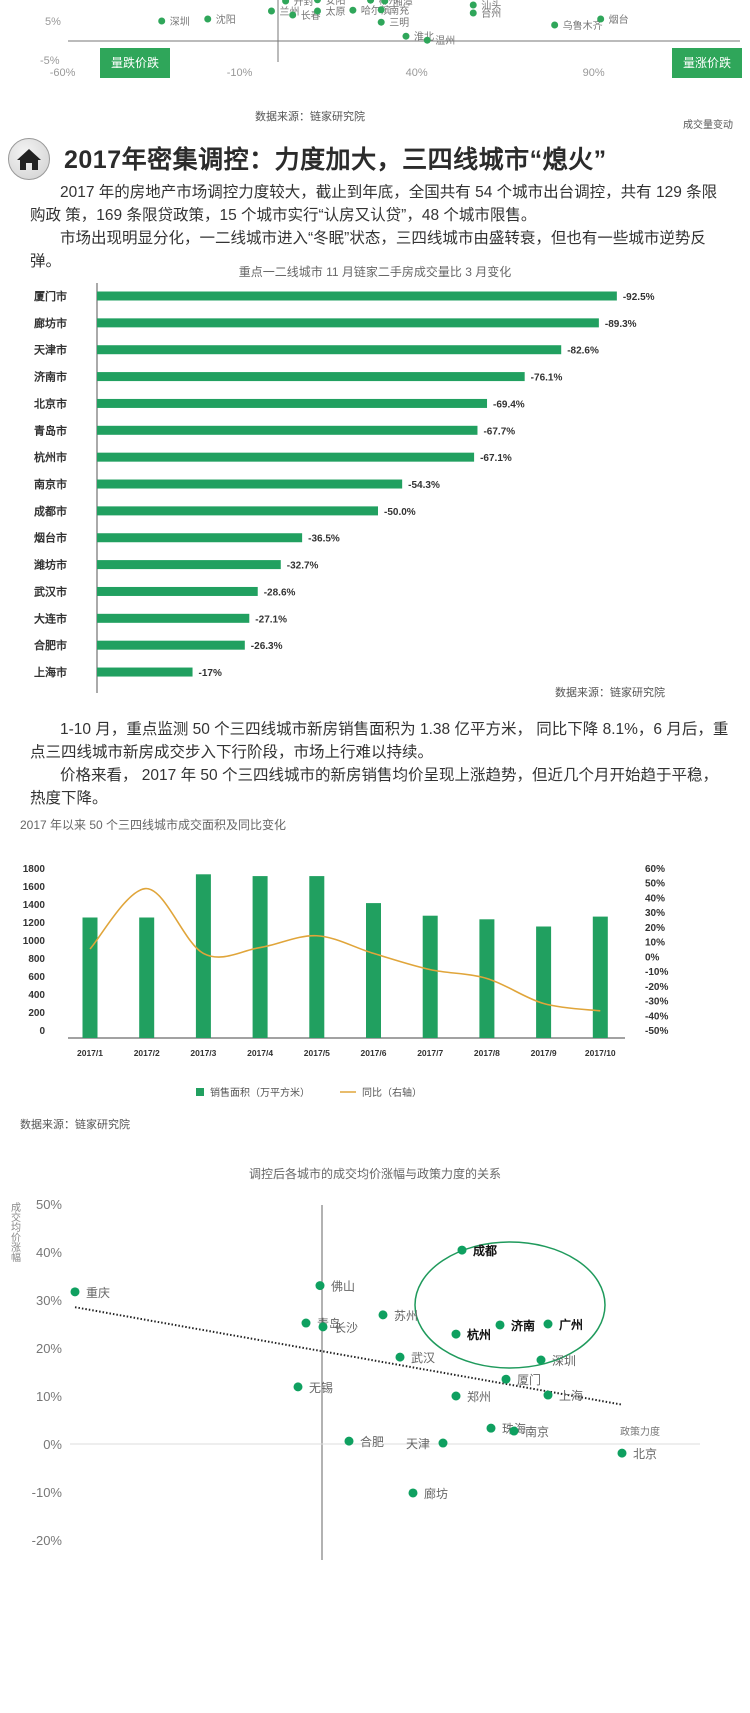  What do you see at coordinates (346, 1328) in the screenshot?
I see `data-point-label: 长沙` at bounding box center [346, 1328].